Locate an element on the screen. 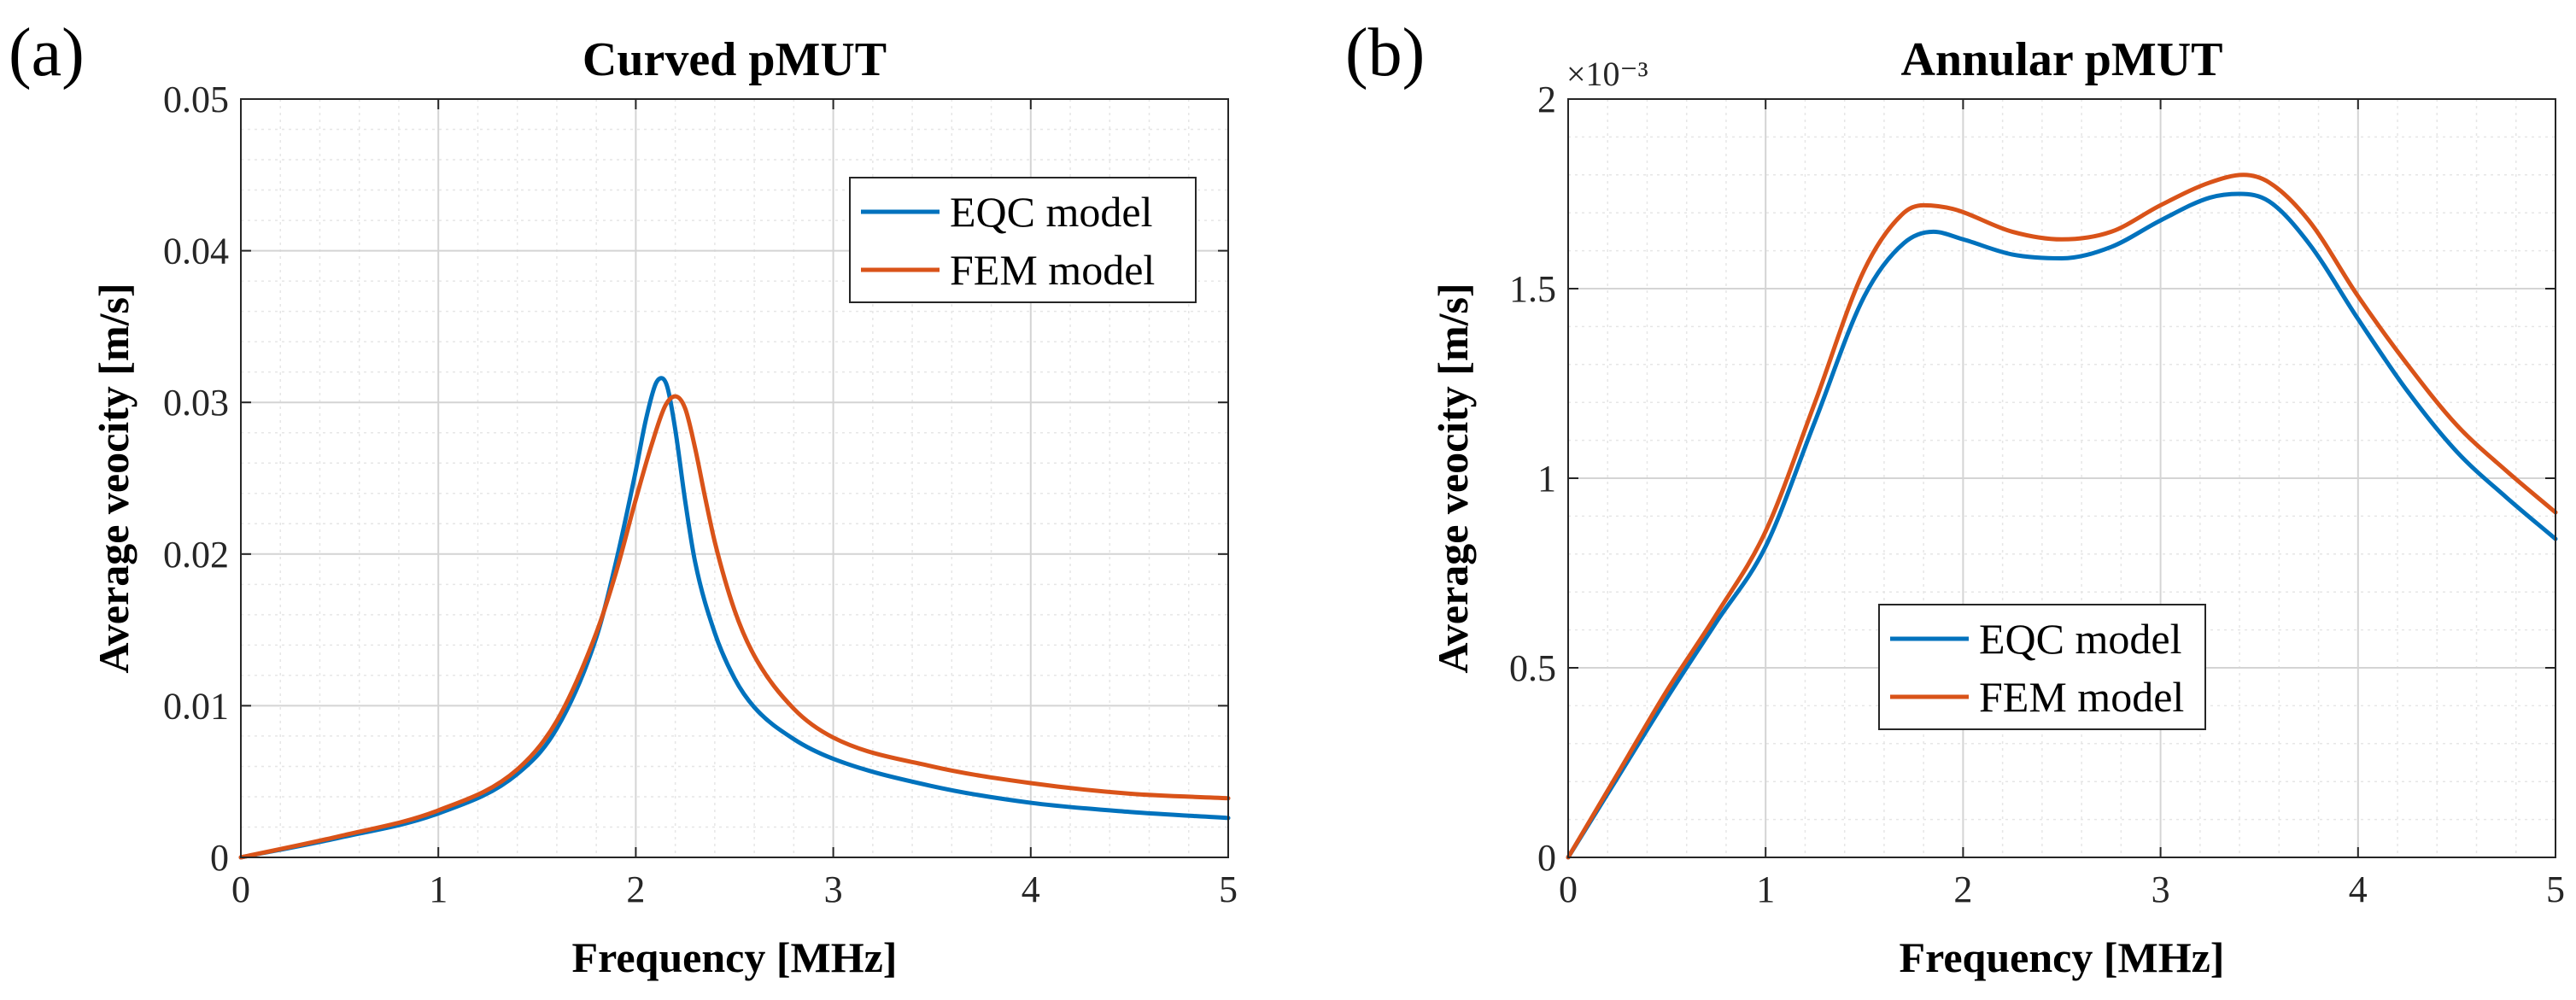 The image size is (2576, 1000). panel-a-title: Curved pMUT is located at coordinates (735, 60).